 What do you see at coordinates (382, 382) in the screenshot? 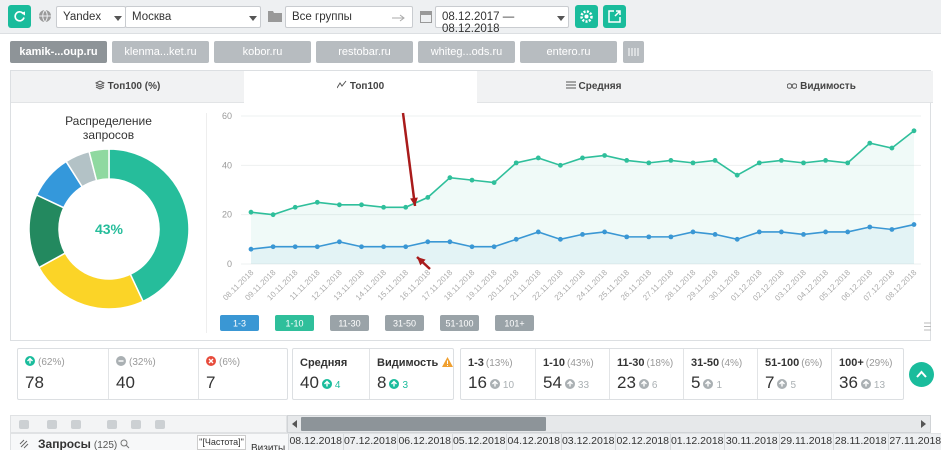
I see `value: 8` at bounding box center [382, 382].